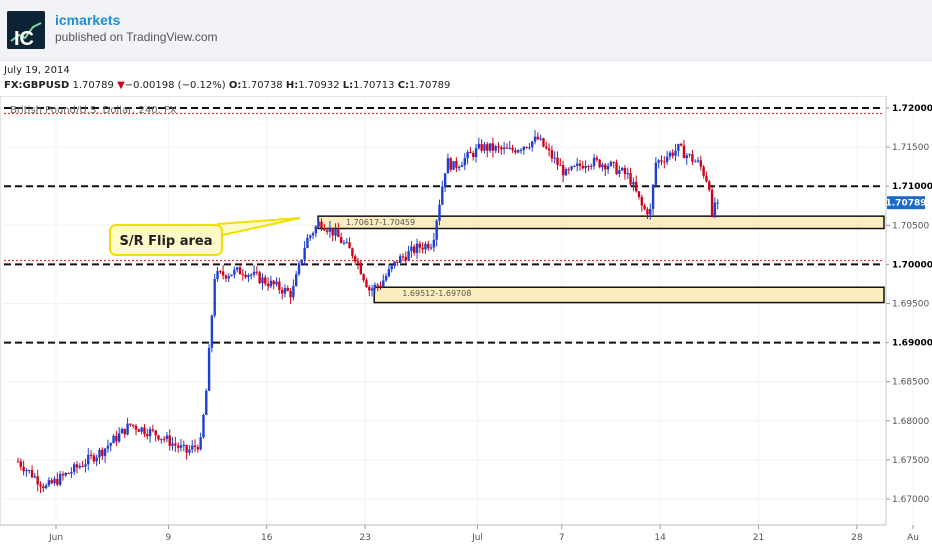 The width and height of the screenshot is (932, 550). I want to click on y-tick-label: 1.71000, so click(912, 187).